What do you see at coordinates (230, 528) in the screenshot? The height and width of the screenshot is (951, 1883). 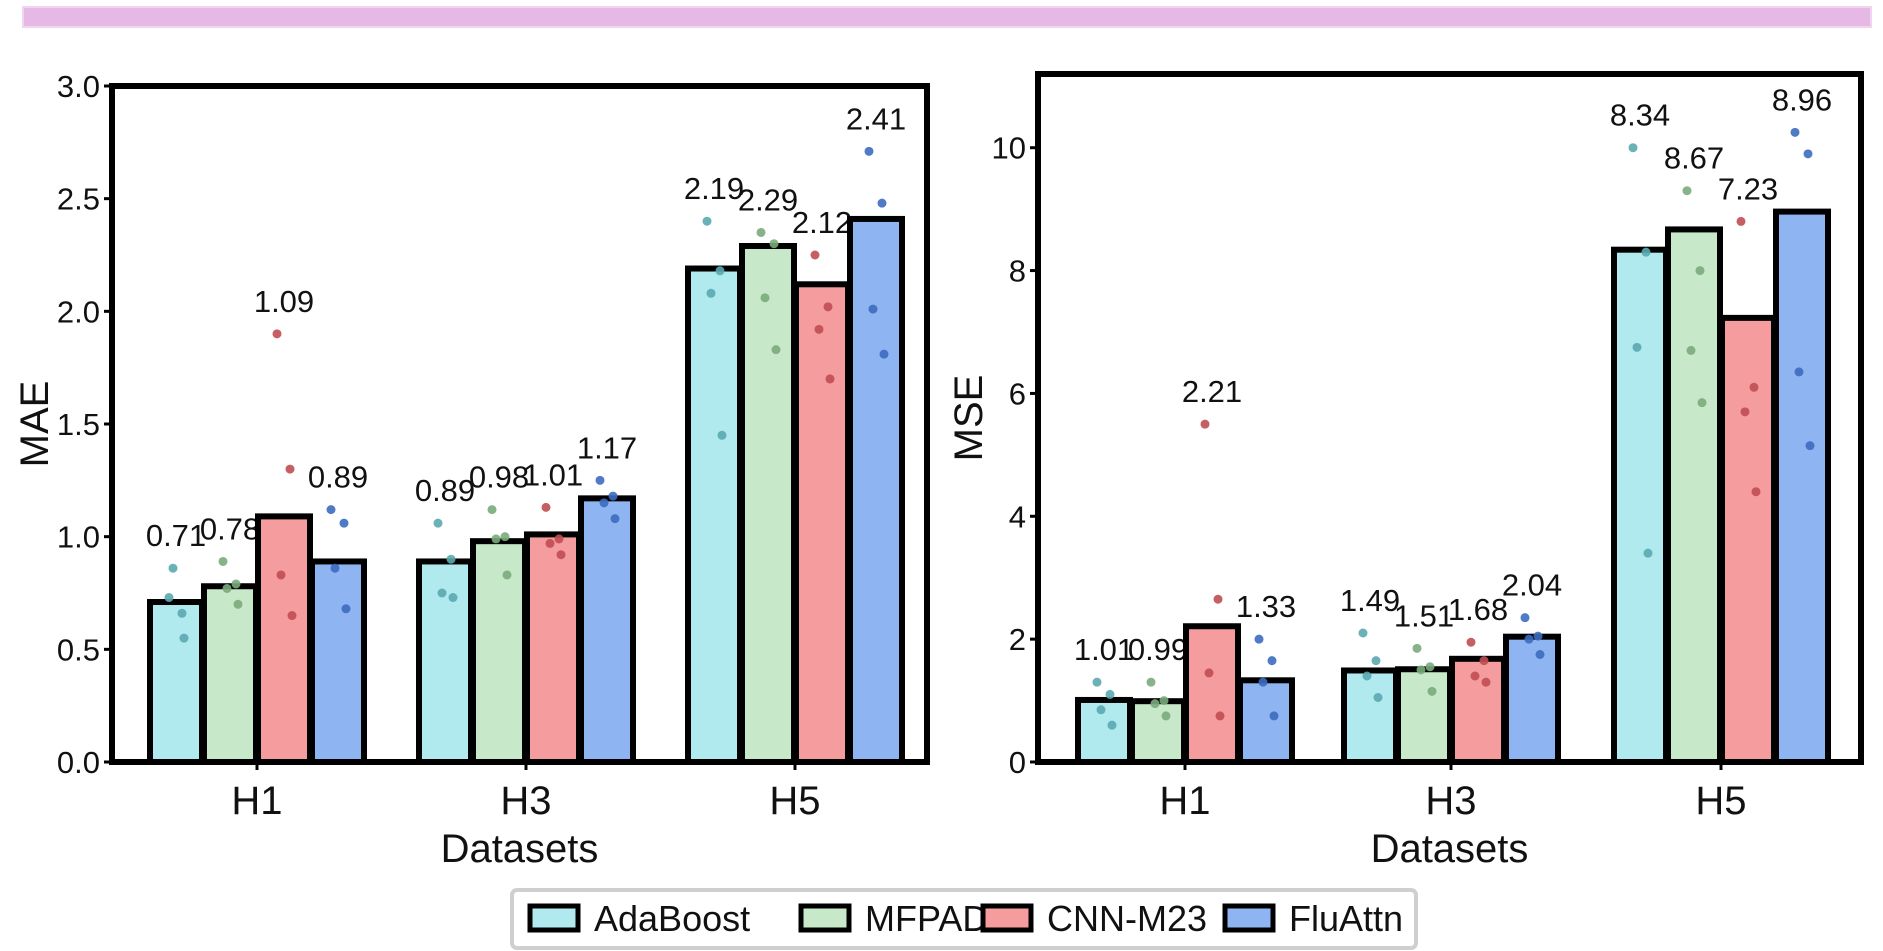 I see `data-label: 0.78` at bounding box center [230, 528].